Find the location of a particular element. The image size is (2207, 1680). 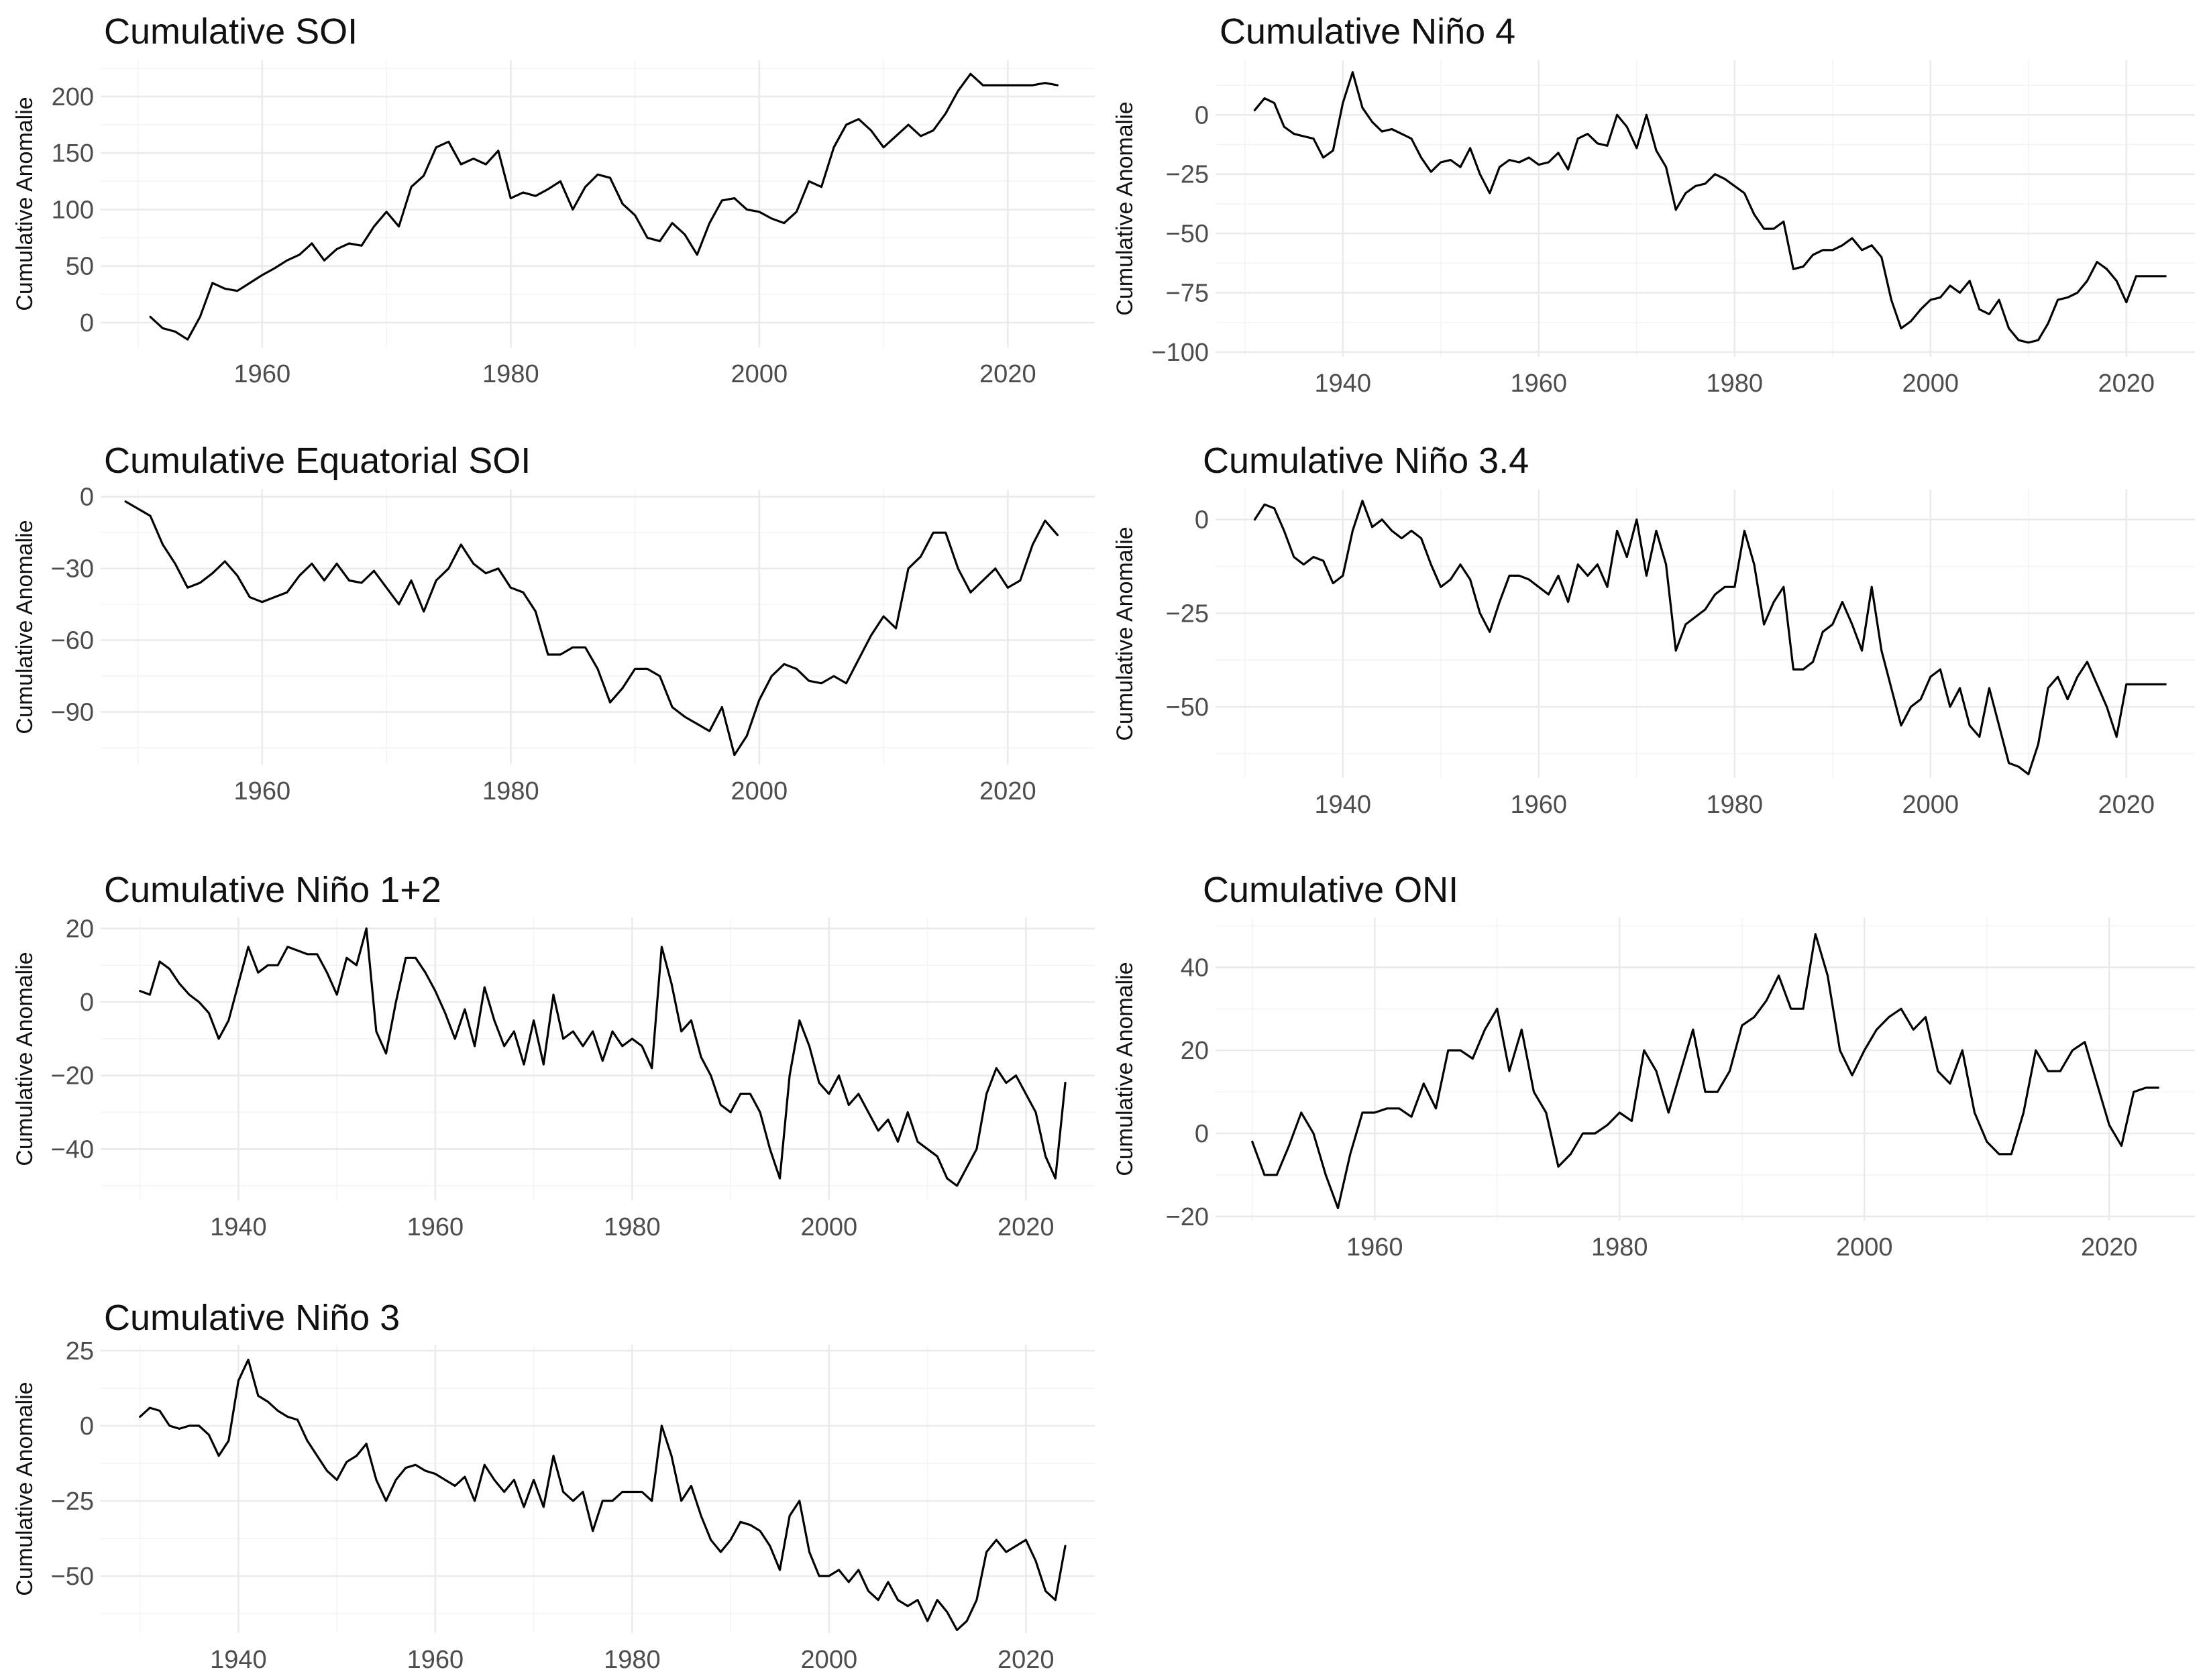

panel-title: Cumulative Niño 3 is located at coordinates (252, 1318).